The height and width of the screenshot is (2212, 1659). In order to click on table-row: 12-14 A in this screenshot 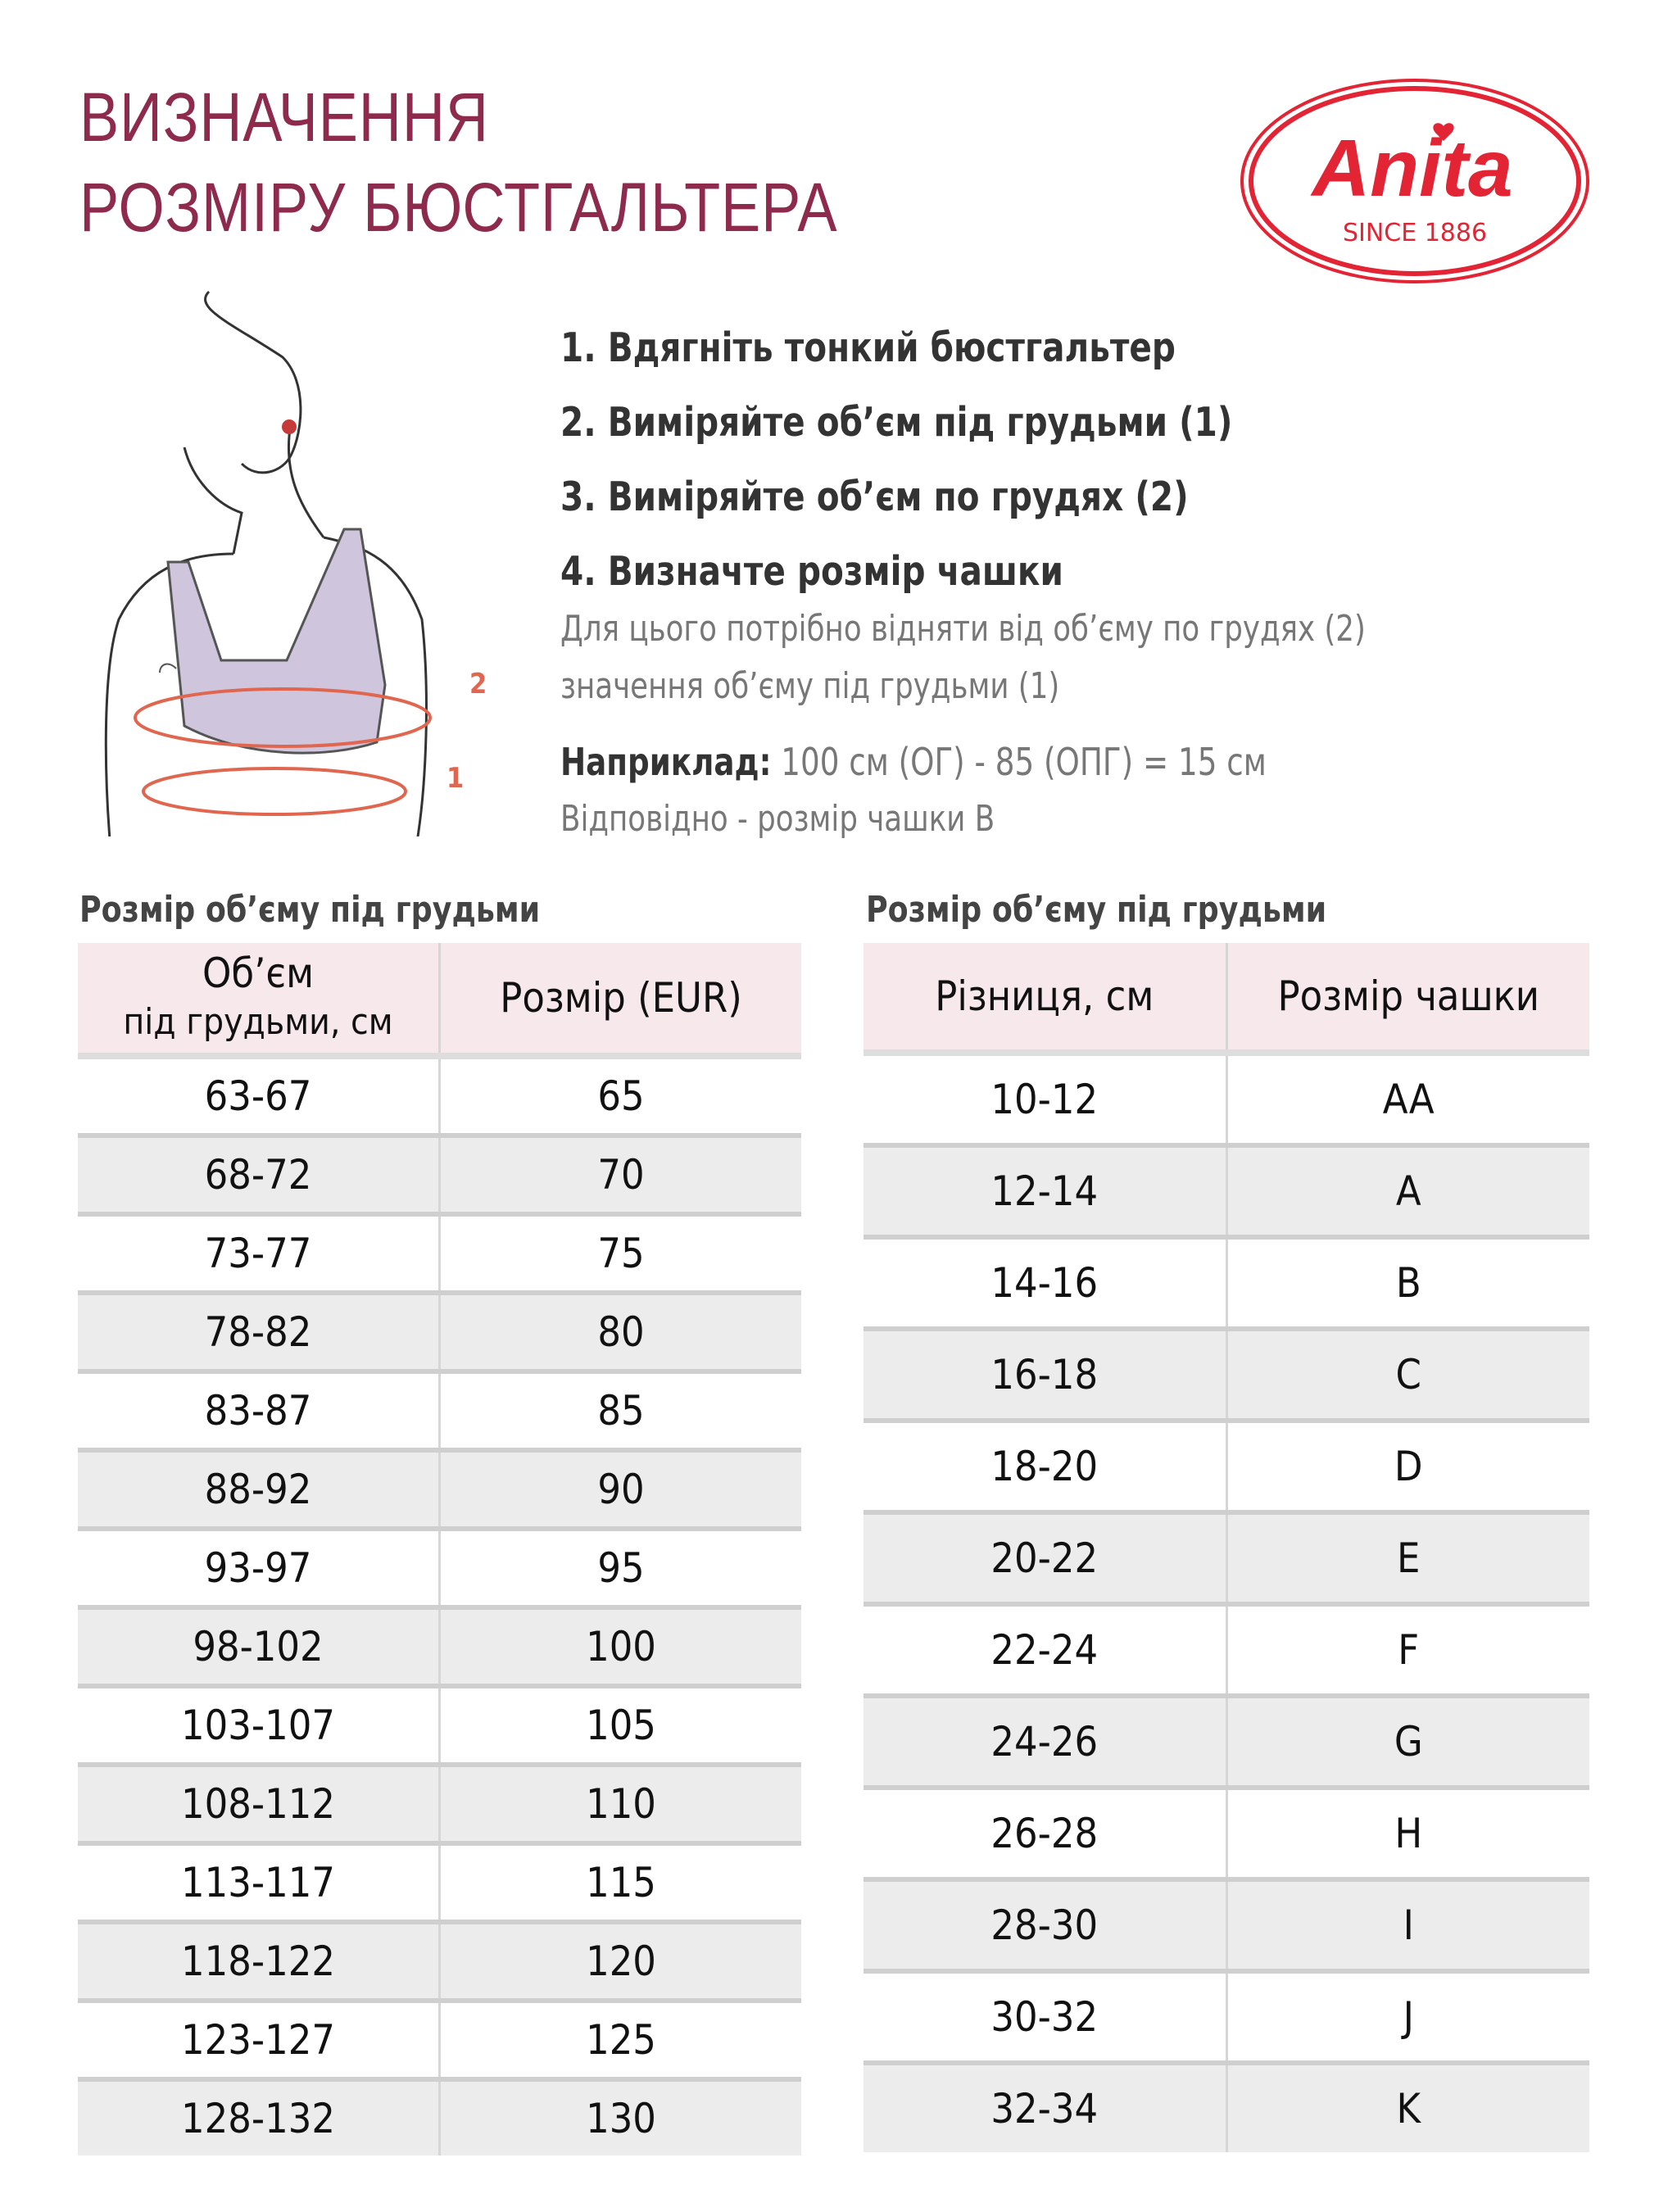, I will do `click(1226, 1190)`.